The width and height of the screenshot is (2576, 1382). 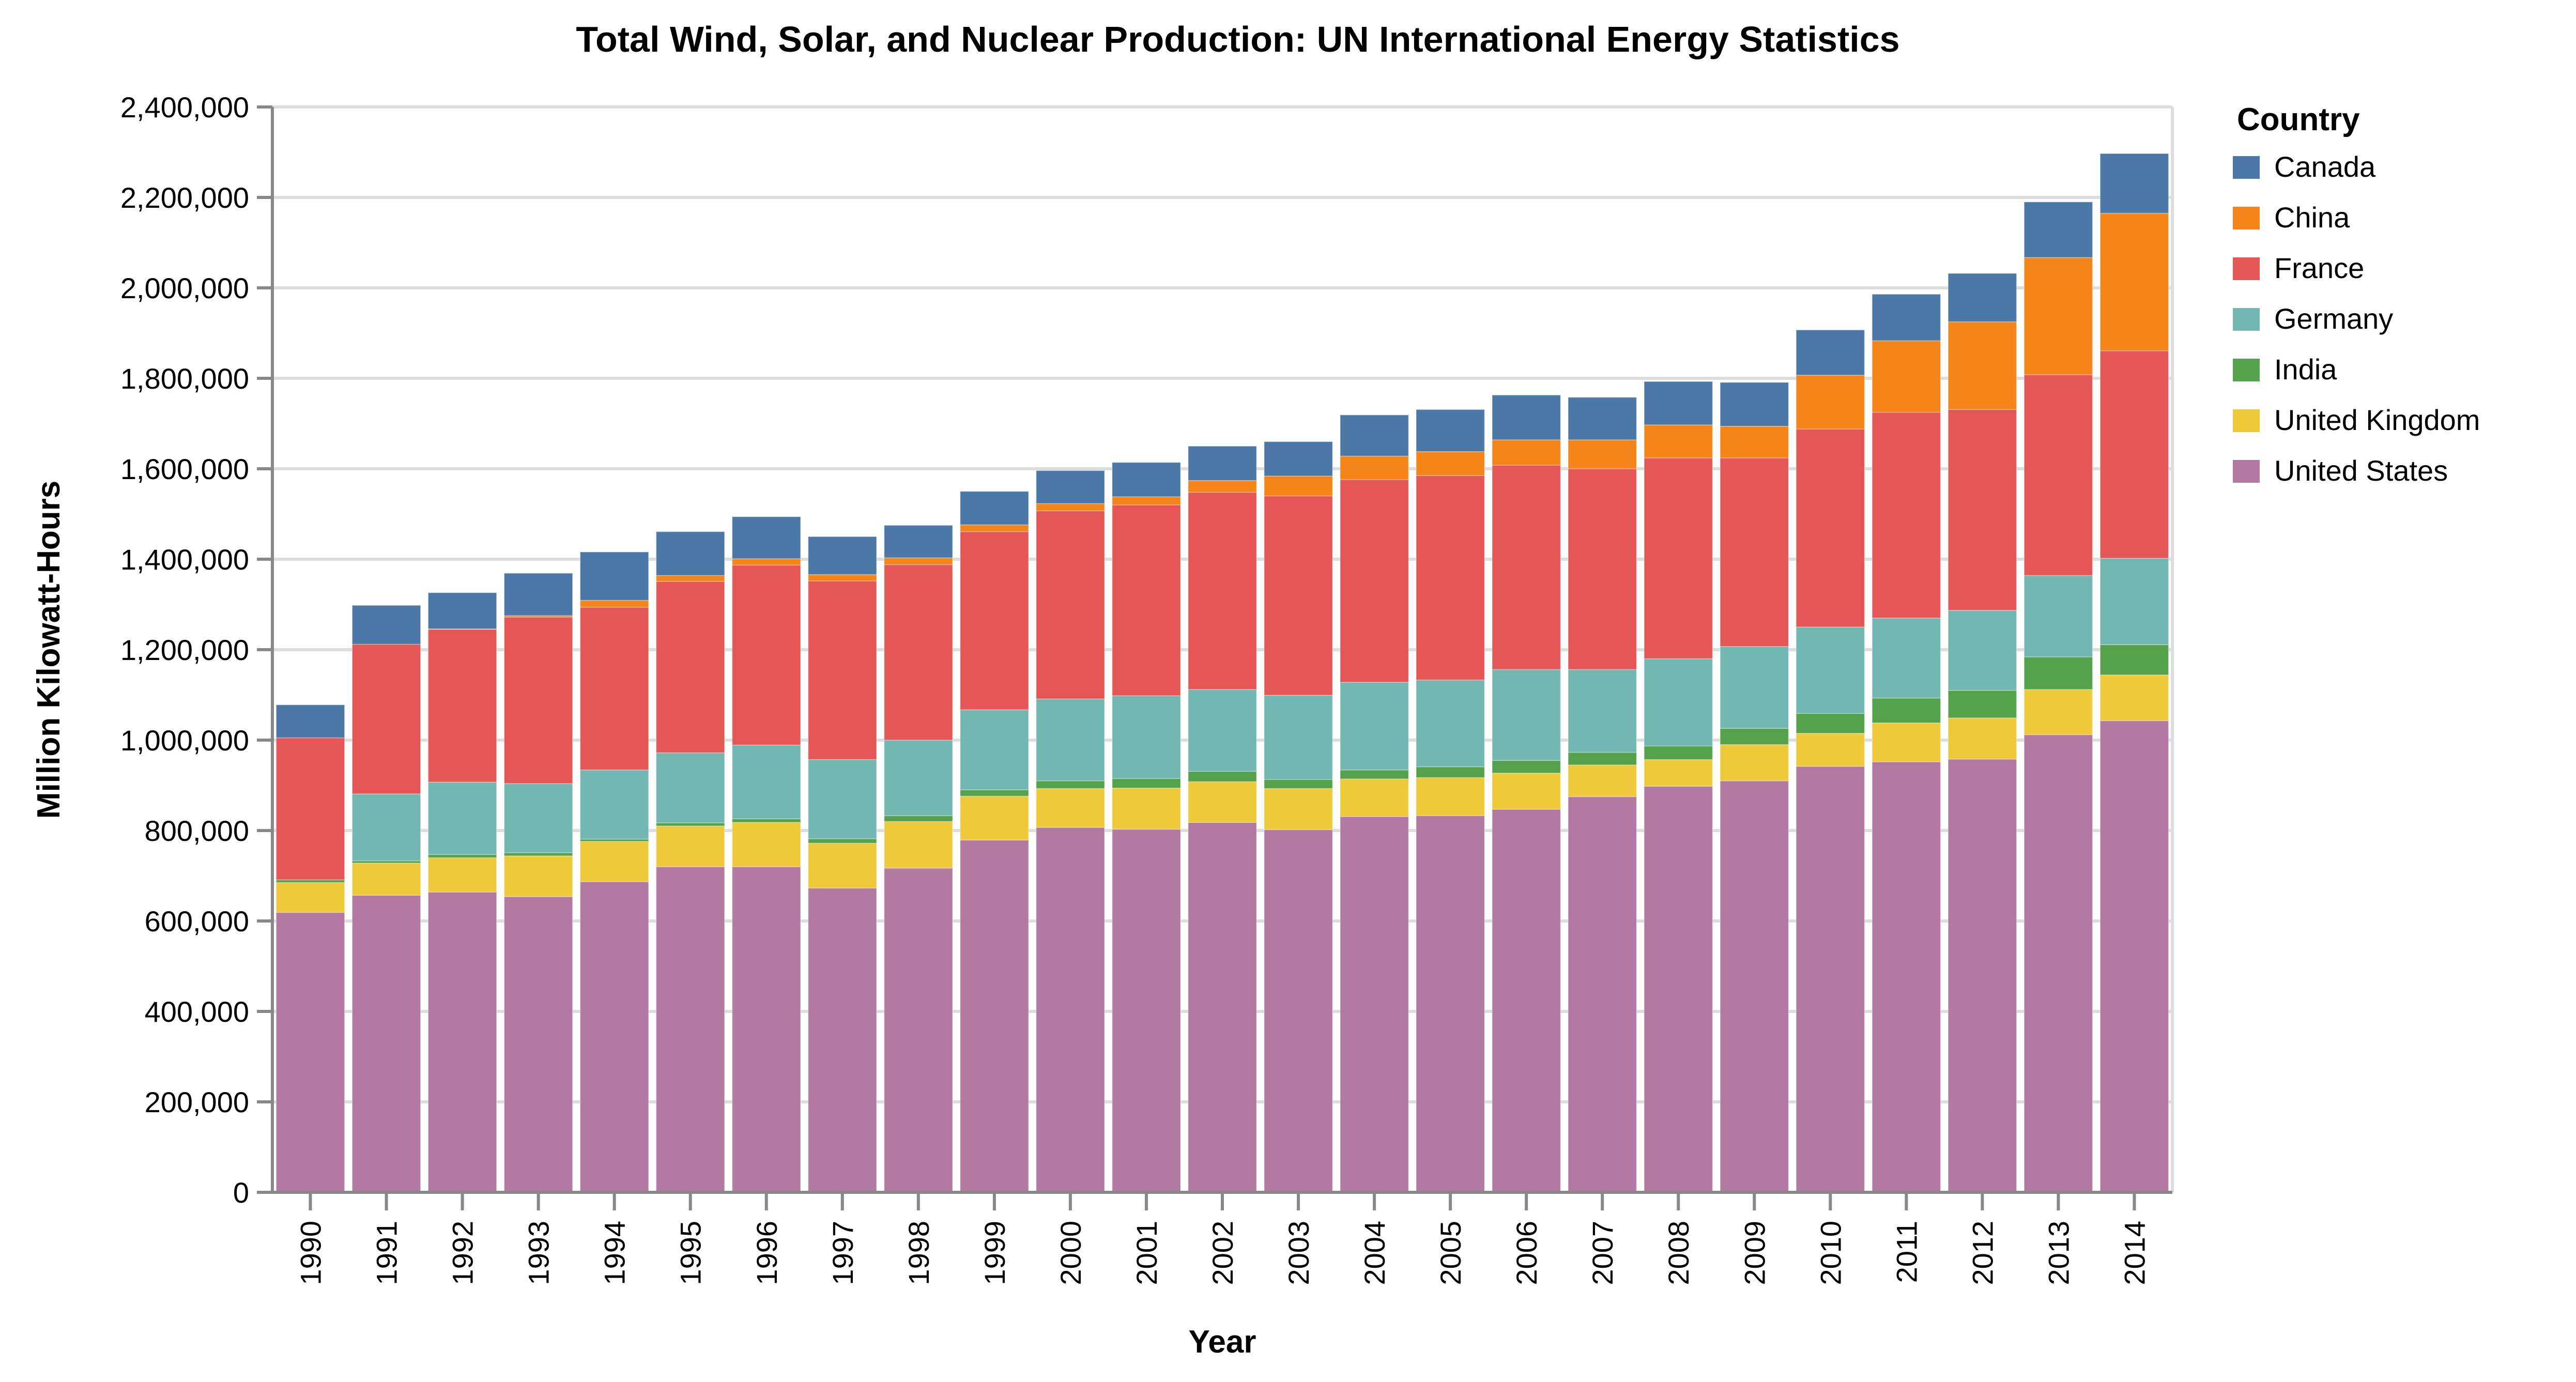 I want to click on bar-segment-united-states-1992, so click(x=462, y=1042).